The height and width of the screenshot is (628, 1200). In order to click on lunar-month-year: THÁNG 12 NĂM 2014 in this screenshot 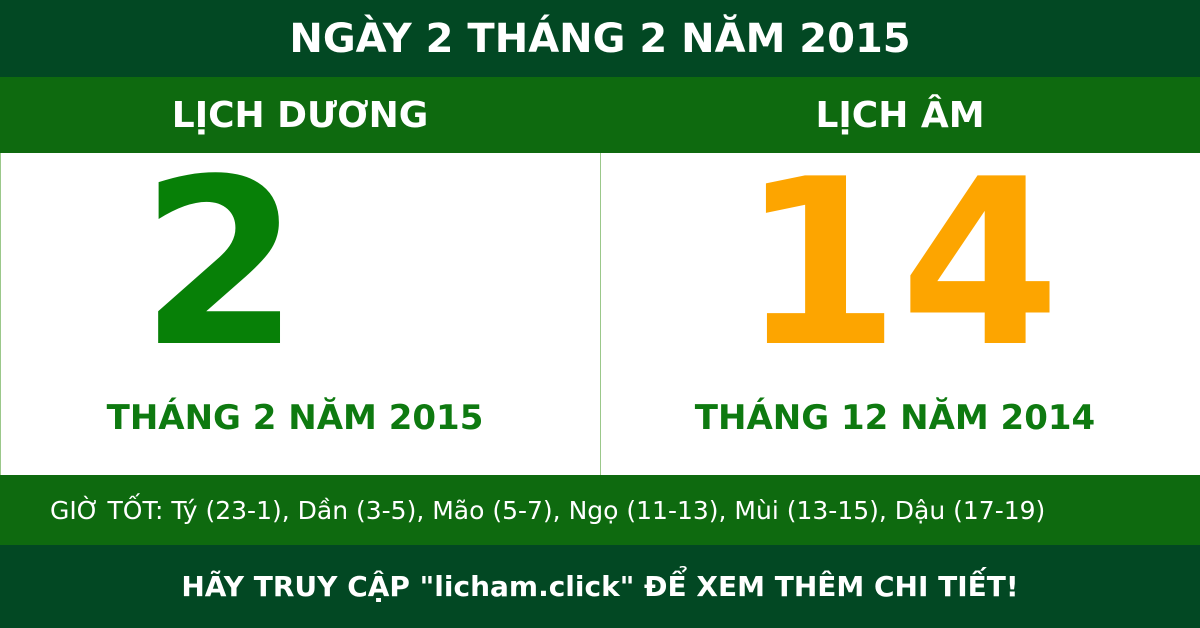, I will do `click(895, 418)`.